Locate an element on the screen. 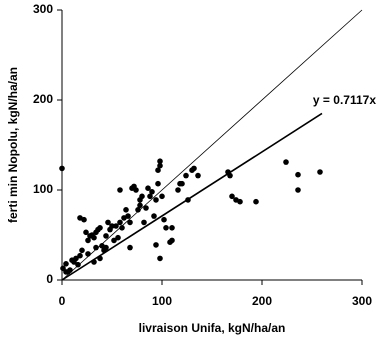 This screenshot has width=381, height=339. y-tick-label: 0 is located at coordinates (49, 279).